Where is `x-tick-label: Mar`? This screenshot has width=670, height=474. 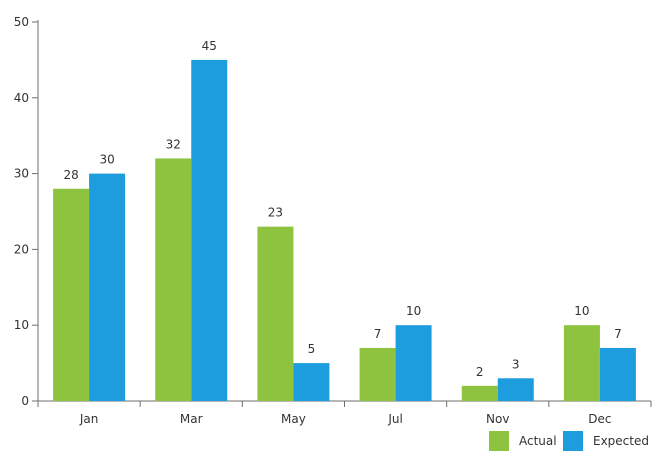 x-tick-label: Mar is located at coordinates (191, 419).